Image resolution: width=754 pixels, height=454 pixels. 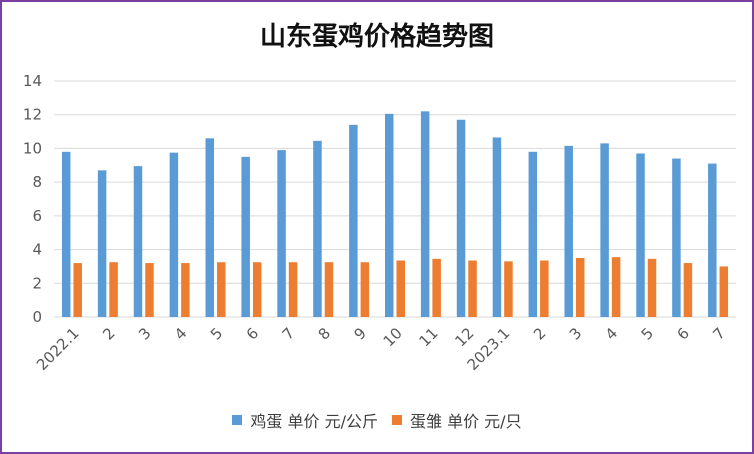 What do you see at coordinates (37, 182) in the screenshot?
I see `y-tick-label: 8` at bounding box center [37, 182].